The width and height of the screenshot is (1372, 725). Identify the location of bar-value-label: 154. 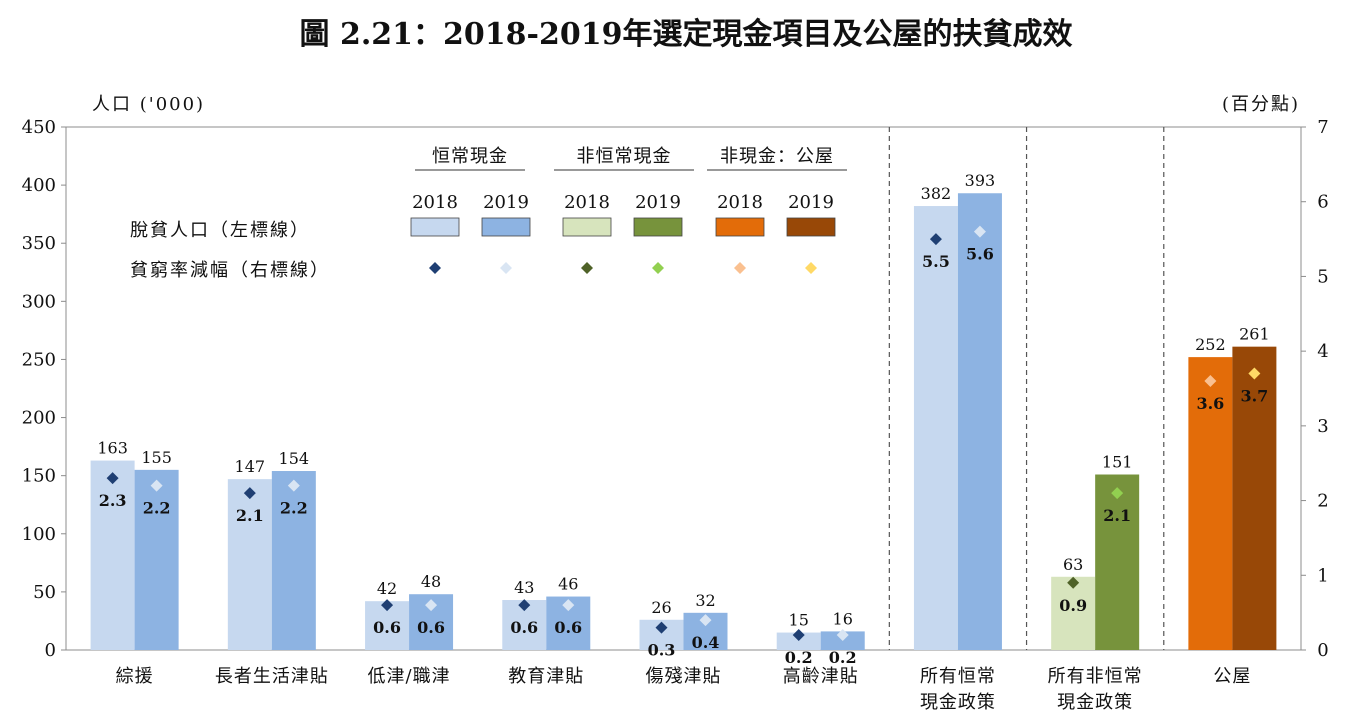
(294, 458).